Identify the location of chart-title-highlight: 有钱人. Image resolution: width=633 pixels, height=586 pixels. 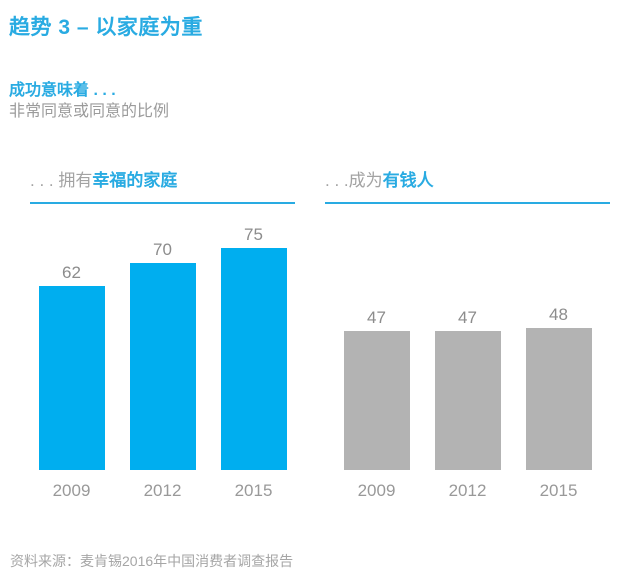
(408, 180).